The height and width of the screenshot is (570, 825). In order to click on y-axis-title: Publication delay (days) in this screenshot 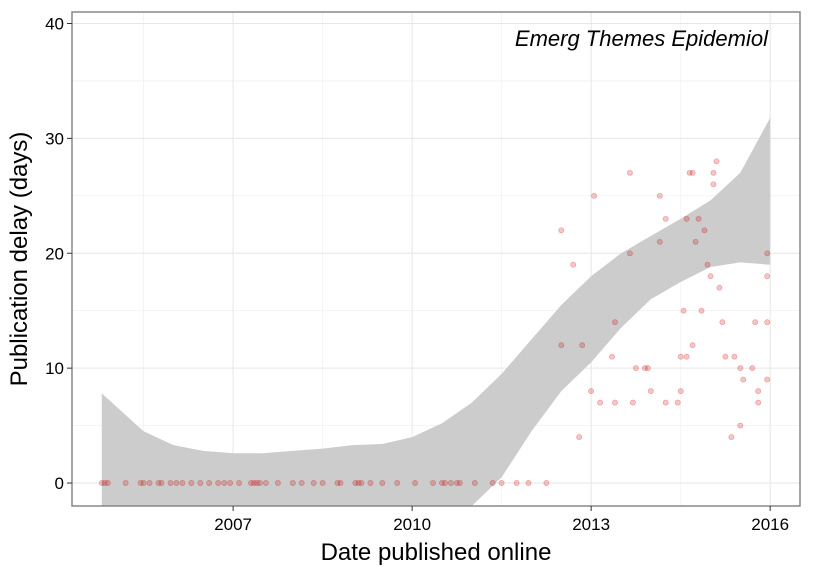, I will do `click(19, 259)`.